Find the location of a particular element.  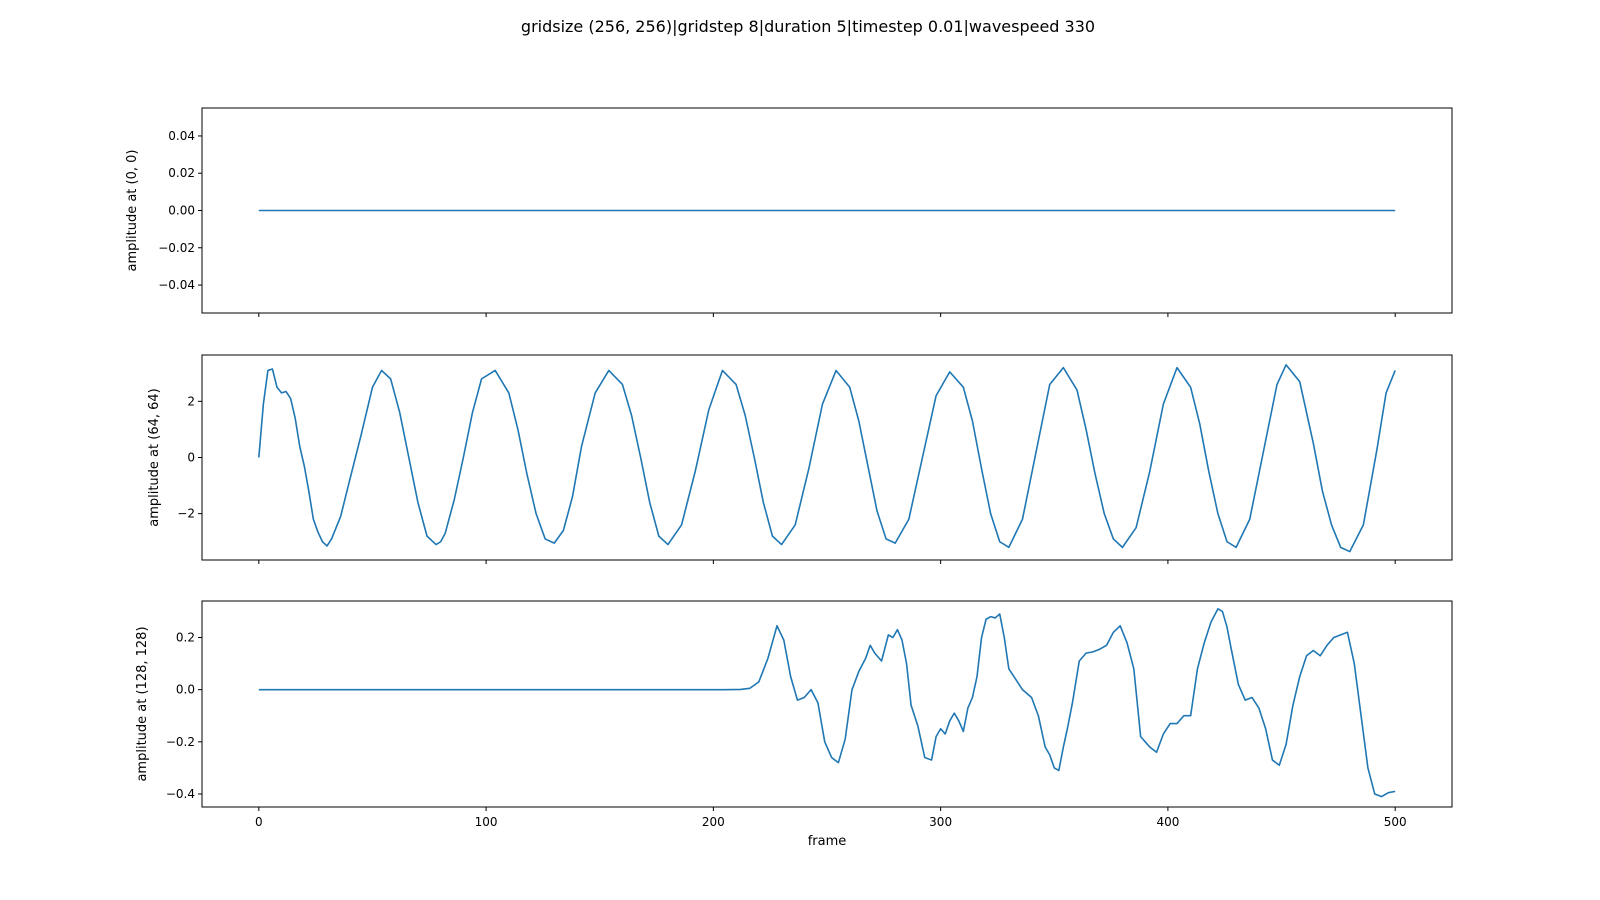

y-tick-label: −0.02 is located at coordinates (176, 248).